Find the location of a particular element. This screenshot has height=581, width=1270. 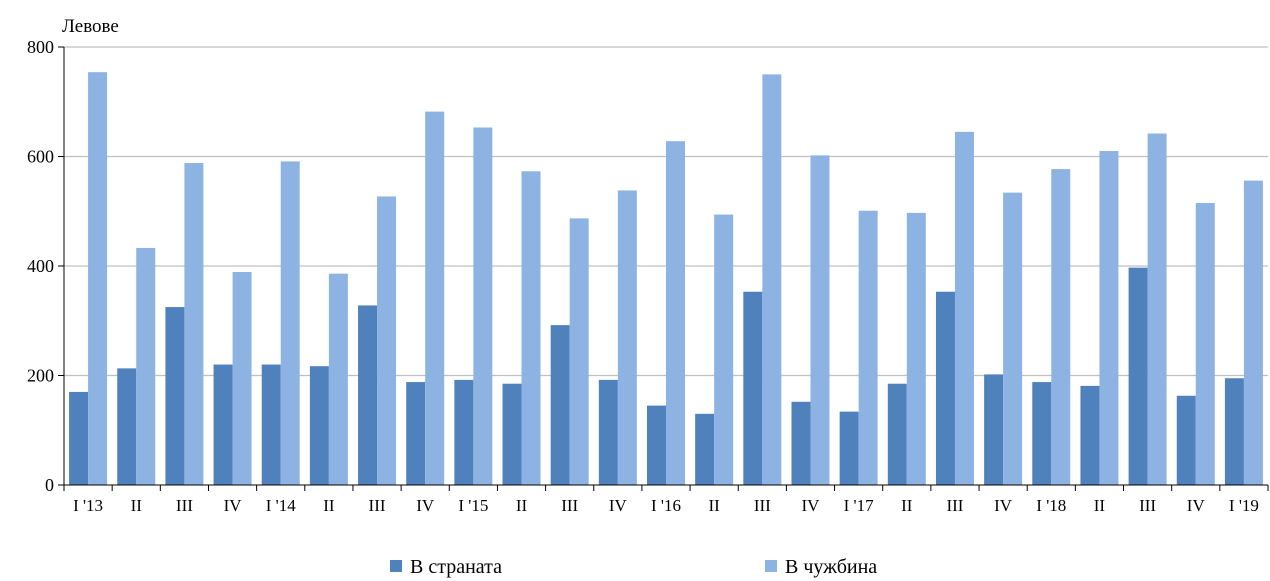

y-tick-label: 200 is located at coordinates (40, 376).